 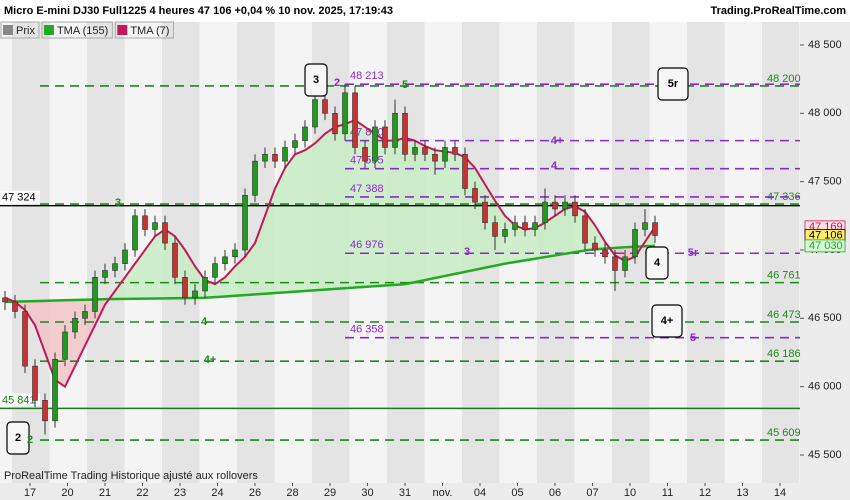 What do you see at coordinates (425, 491) in the screenshot?
I see `x-axis-panel` at bounding box center [425, 491].